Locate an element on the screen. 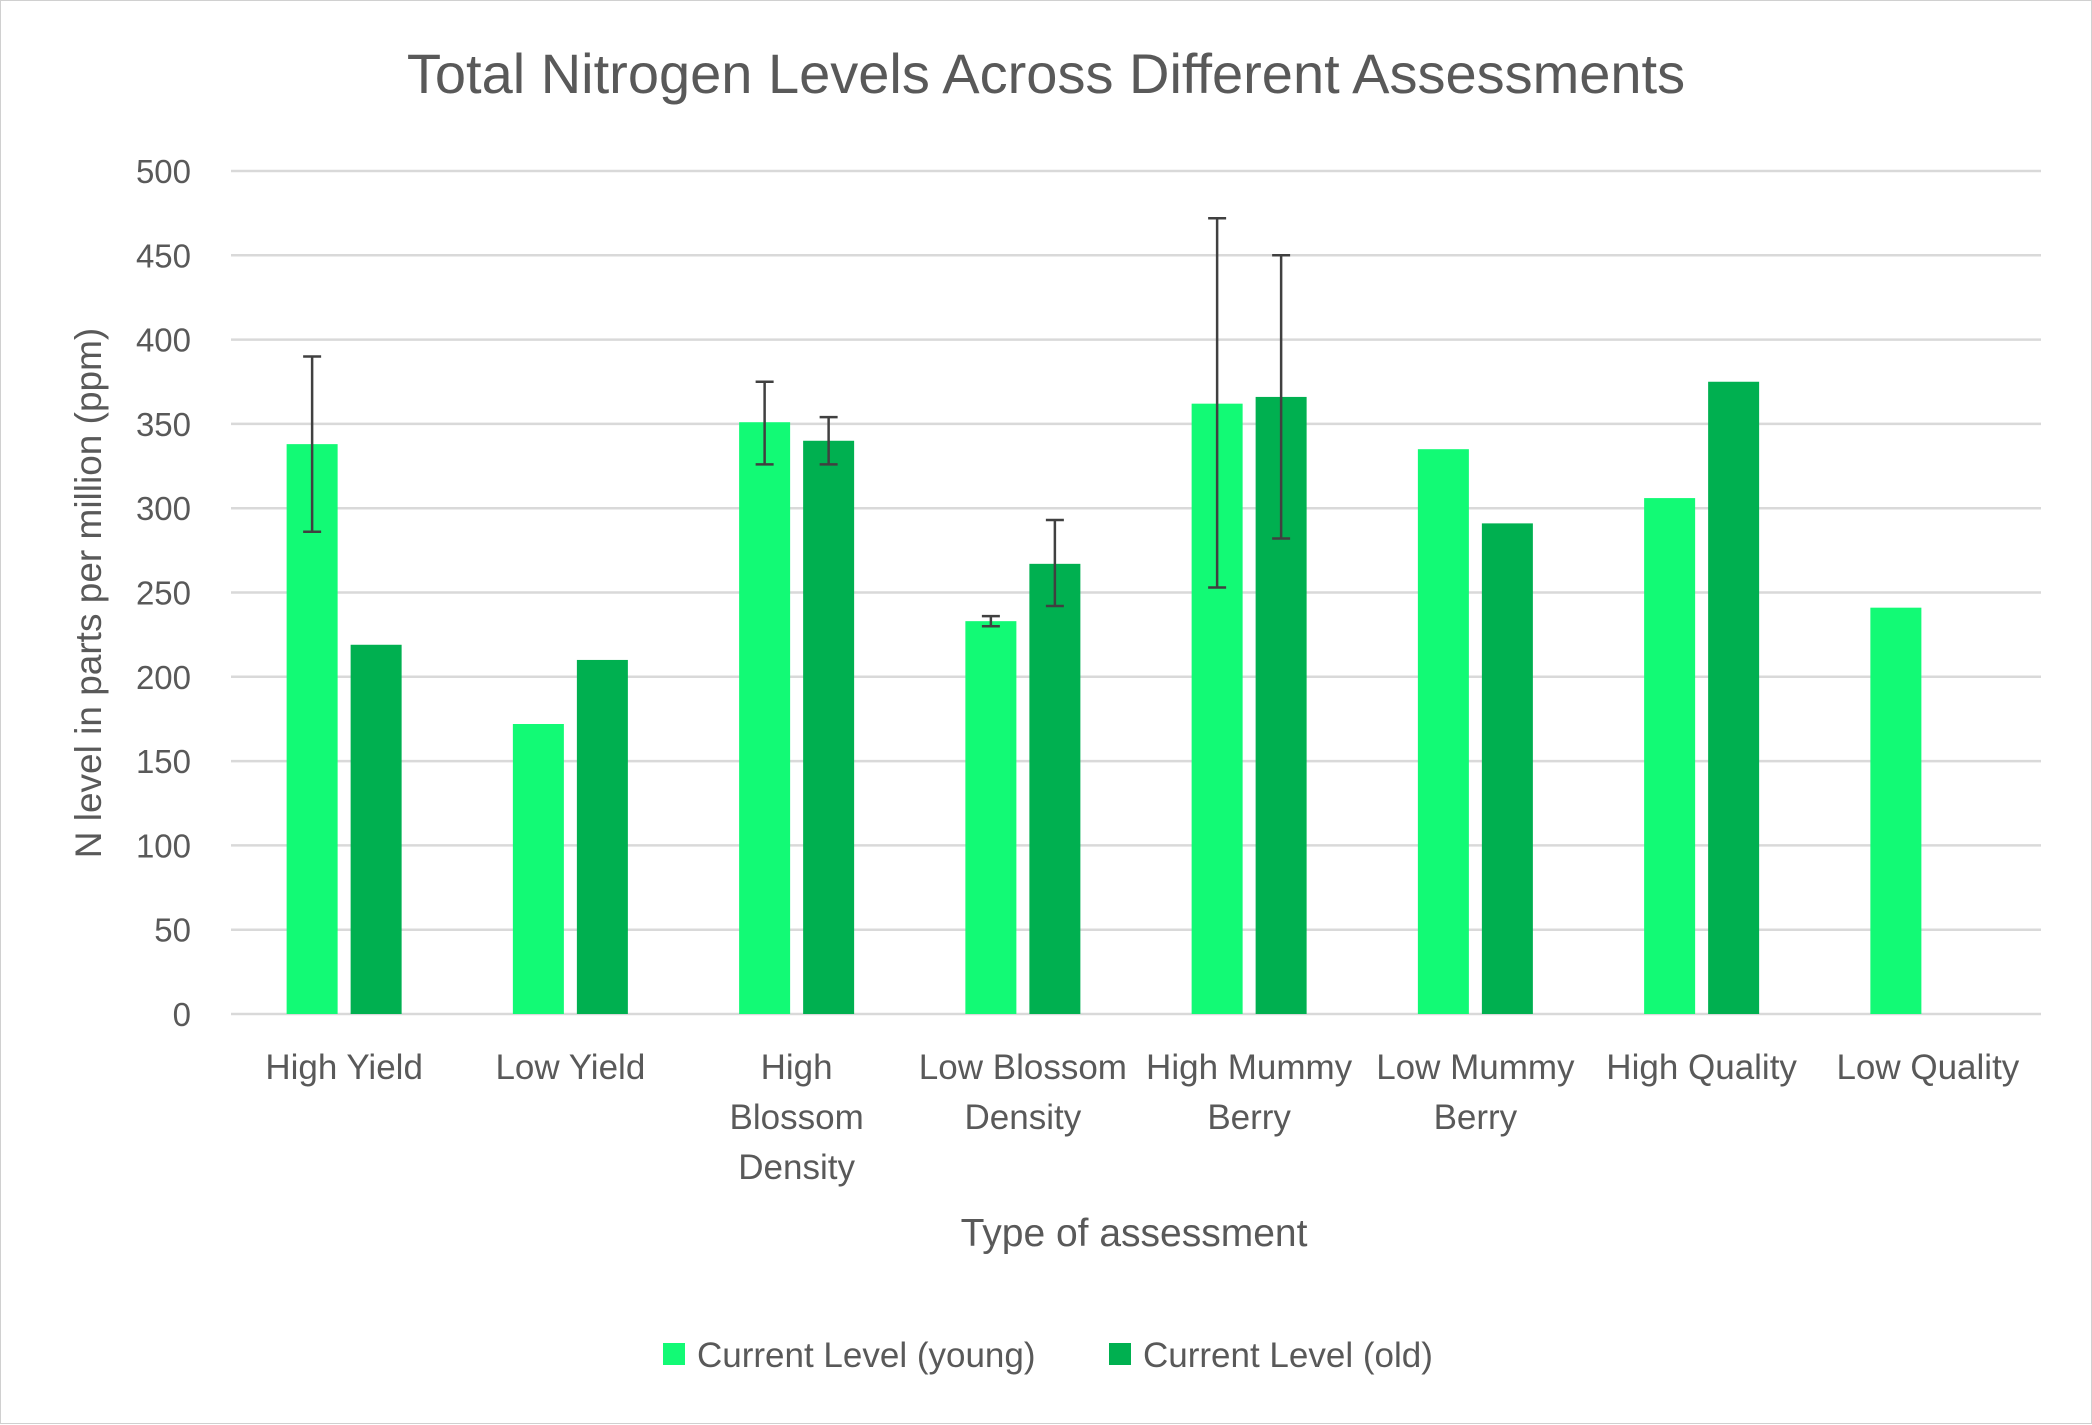 The width and height of the screenshot is (2092, 1425). x-axis-label: Type of assessment is located at coordinates (1134, 1233).